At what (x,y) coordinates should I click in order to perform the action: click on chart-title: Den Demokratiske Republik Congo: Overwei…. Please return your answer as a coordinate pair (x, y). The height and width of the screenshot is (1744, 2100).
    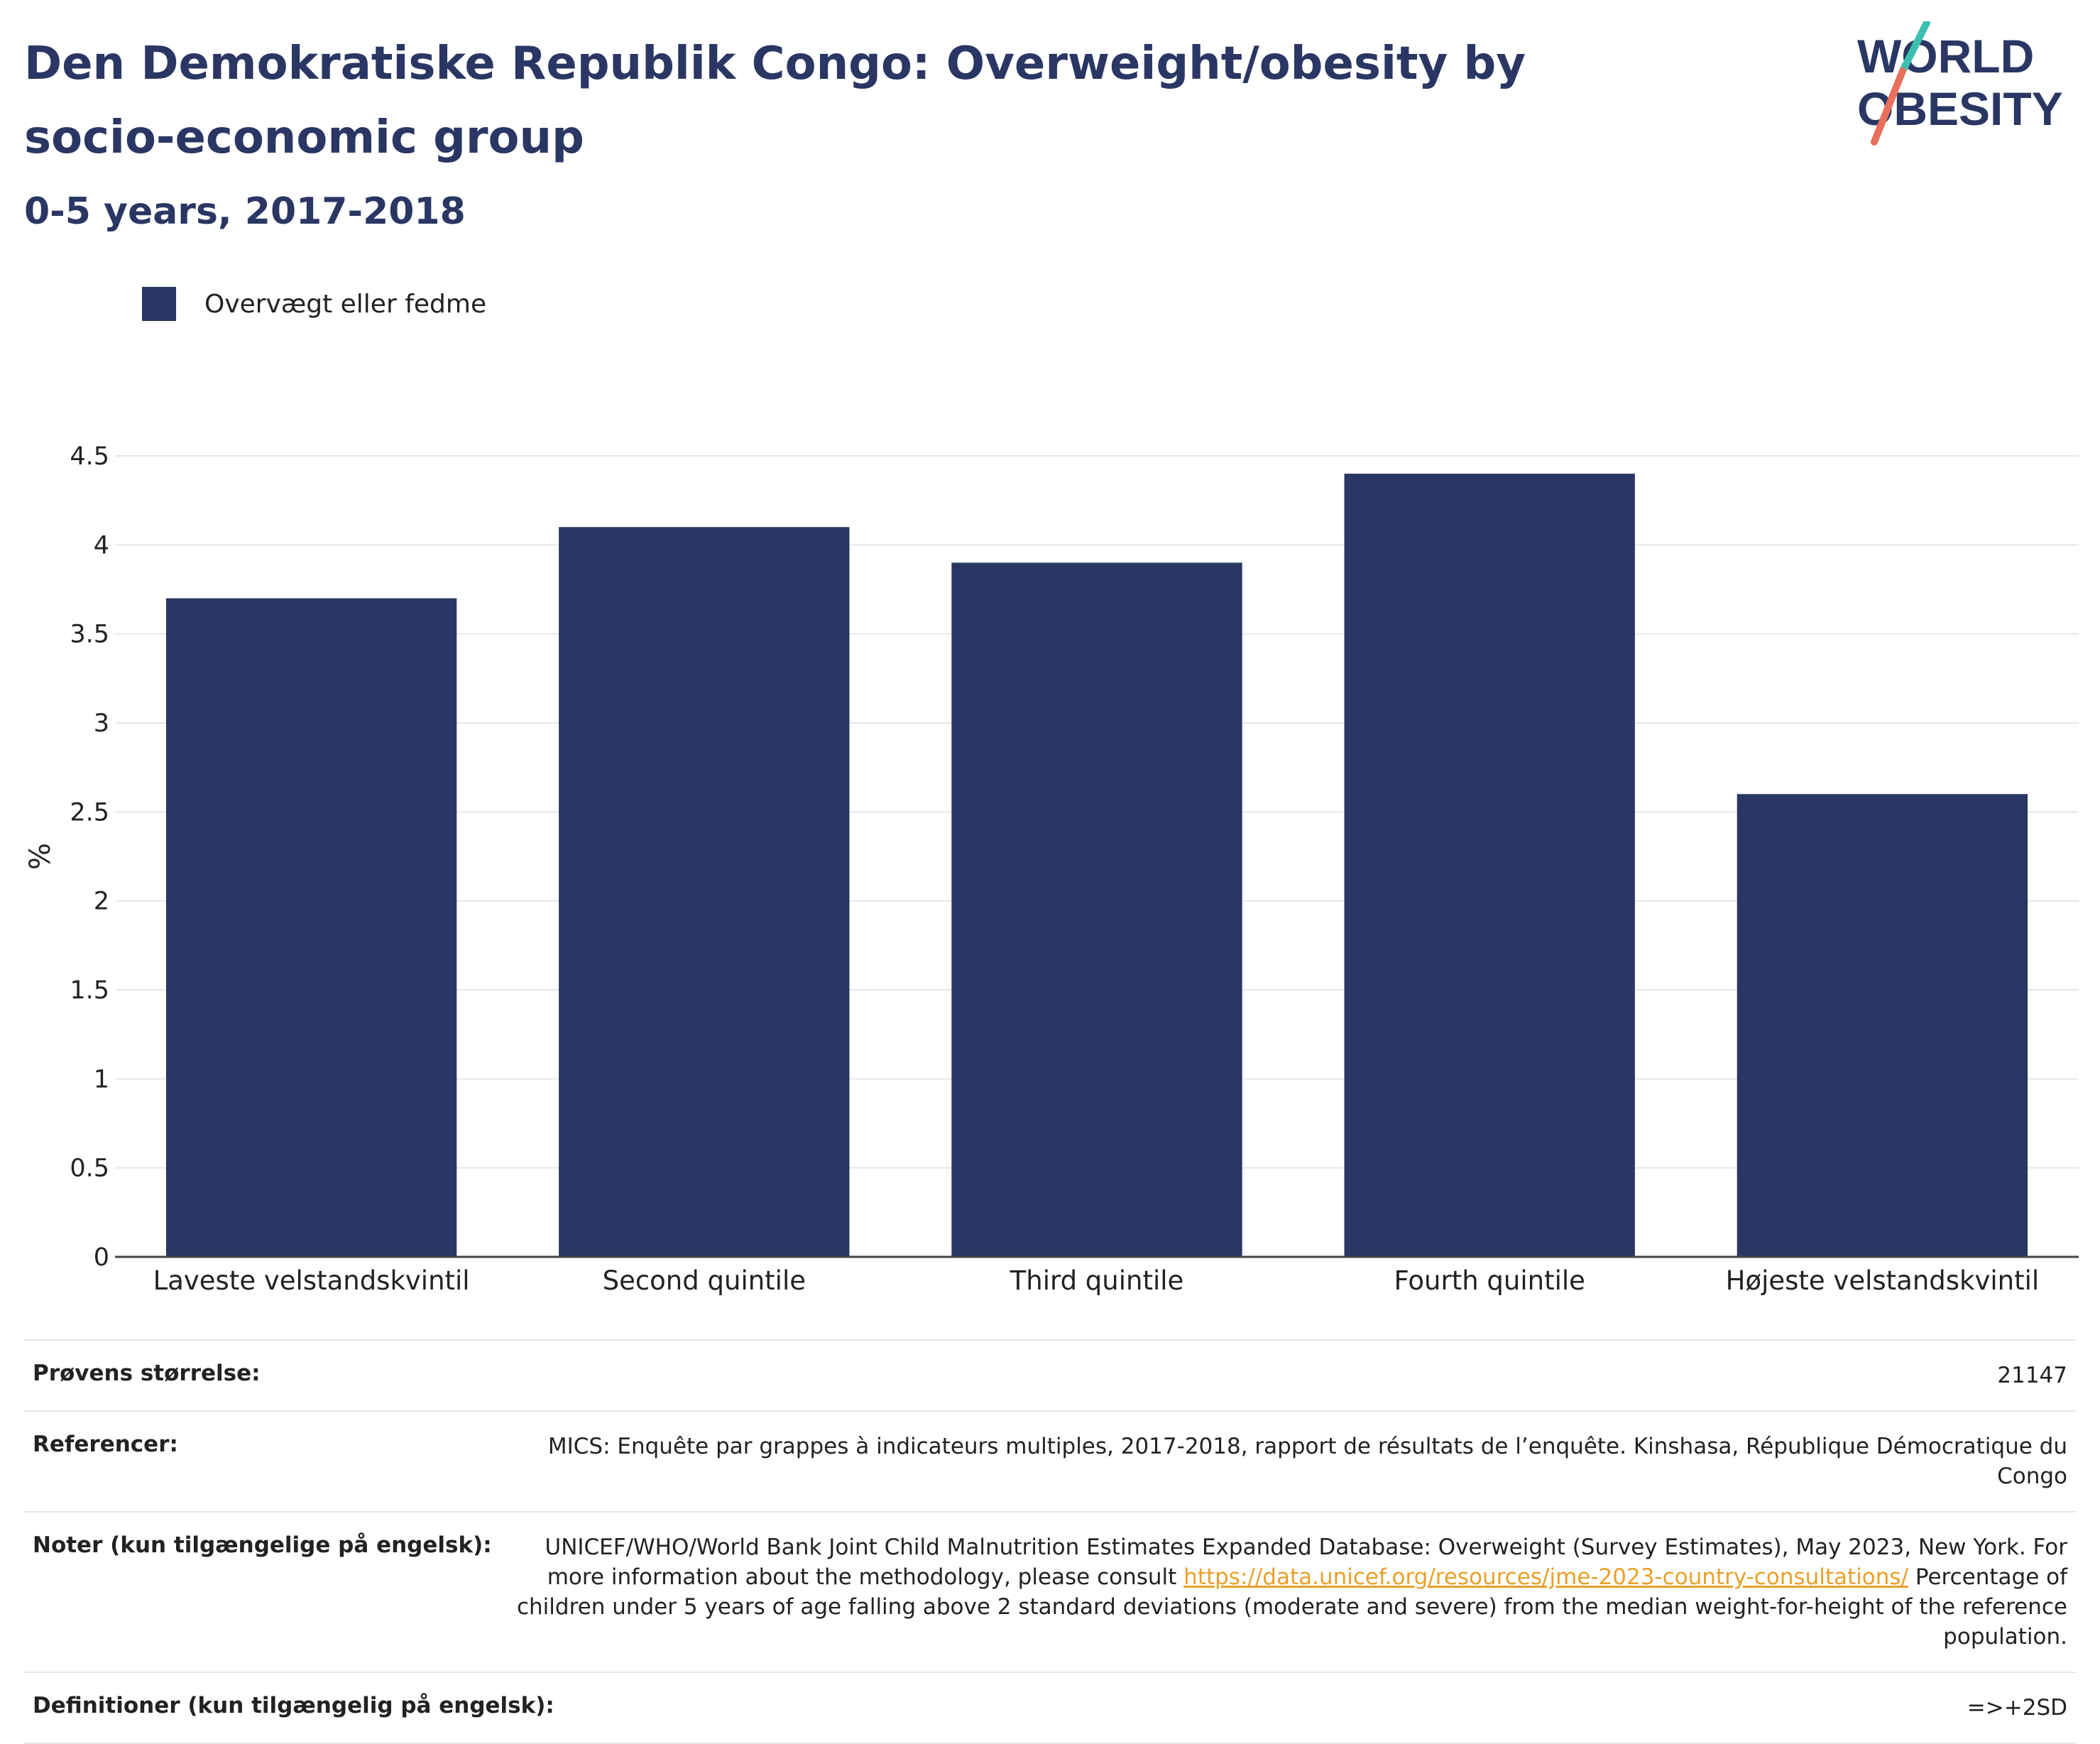
    Looking at the image, I should click on (775, 101).